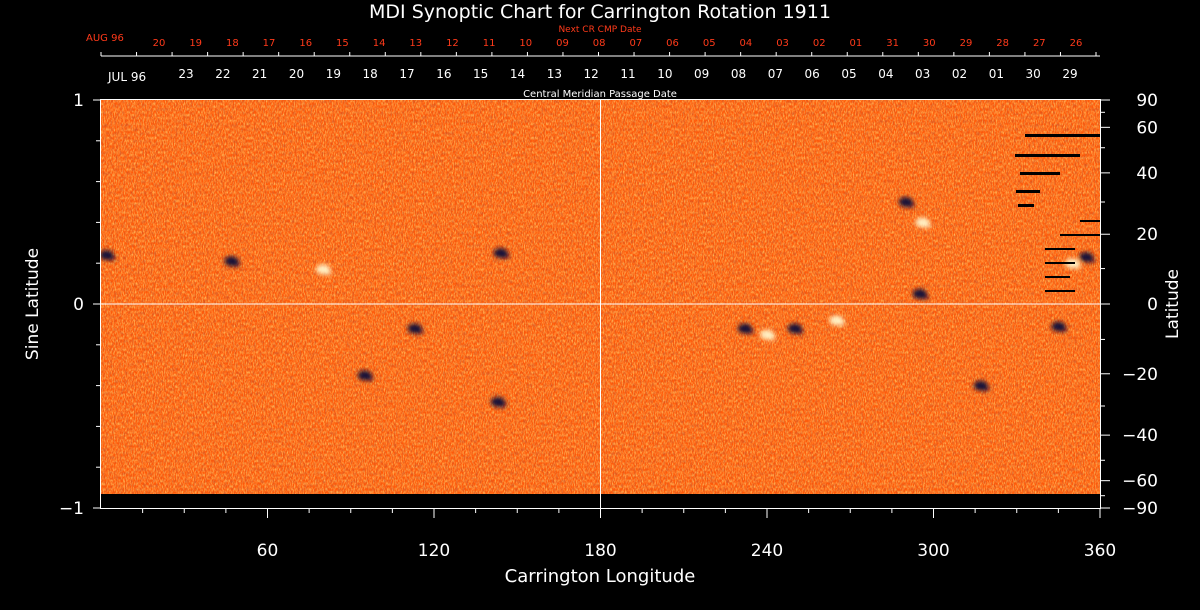 The width and height of the screenshot is (1200, 610). What do you see at coordinates (1140, 436) in the screenshot?
I see `right-tick-label: −40` at bounding box center [1140, 436].